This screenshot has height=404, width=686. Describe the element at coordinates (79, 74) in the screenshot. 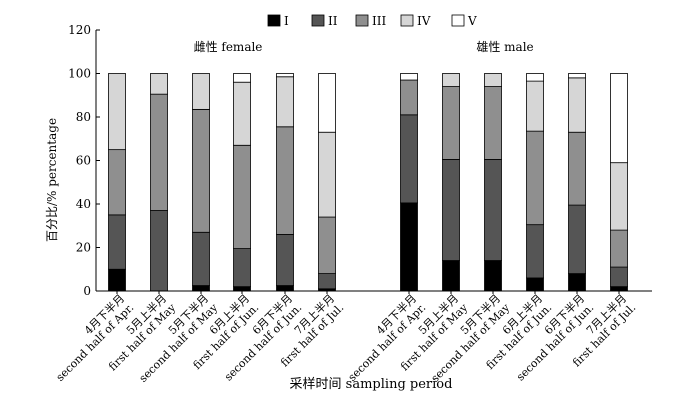

I see `y-tick-label: 100` at that location.